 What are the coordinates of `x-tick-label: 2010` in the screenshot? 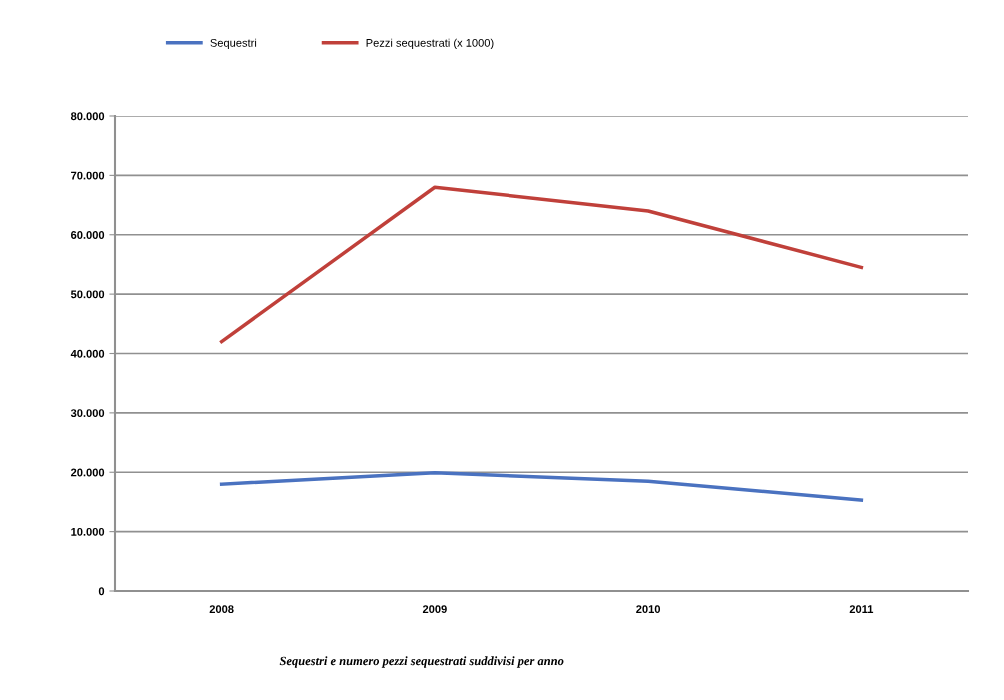 It's located at (648, 609).